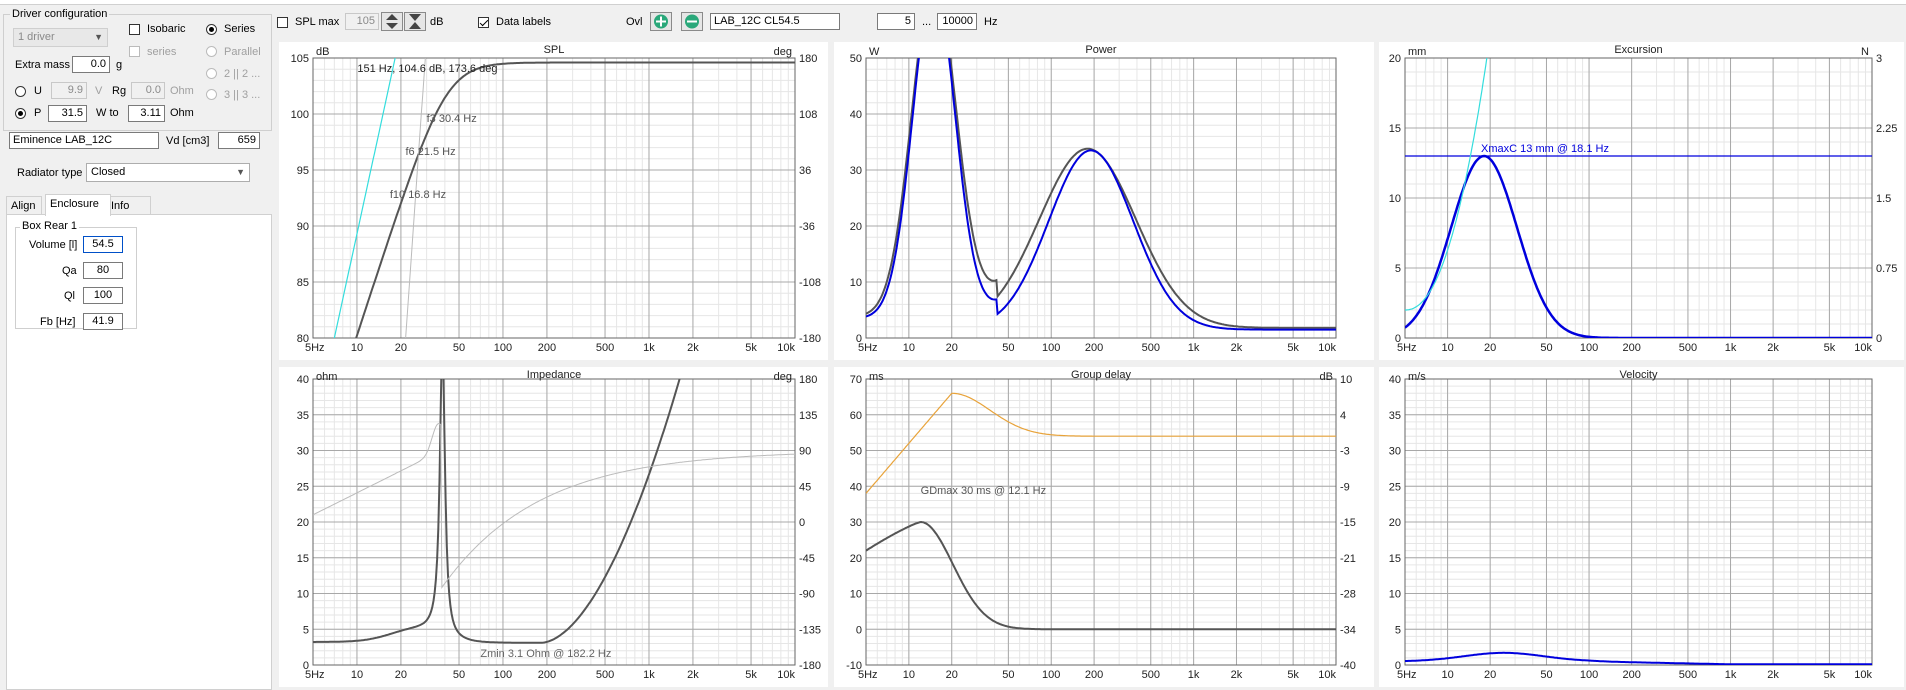 The image size is (1906, 690). What do you see at coordinates (1348, 630) in the screenshot?
I see `right-tick-label: -34` at bounding box center [1348, 630].